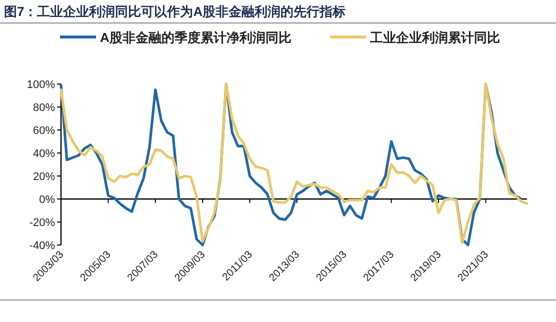 The height and width of the screenshot is (322, 556). Describe the element at coordinates (47, 200) in the screenshot. I see `y-tick-label: 0%` at that location.